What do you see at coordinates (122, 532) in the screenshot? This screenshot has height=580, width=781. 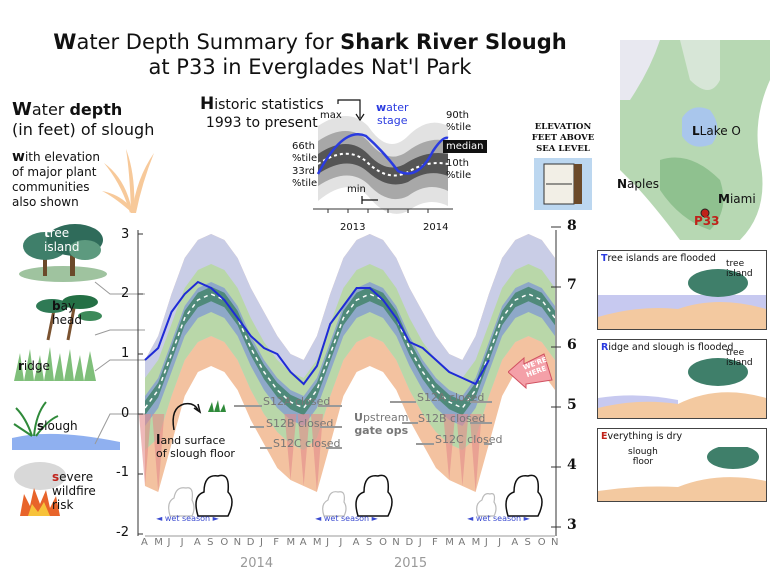 I see `y-tick-left: -2` at bounding box center [122, 532].